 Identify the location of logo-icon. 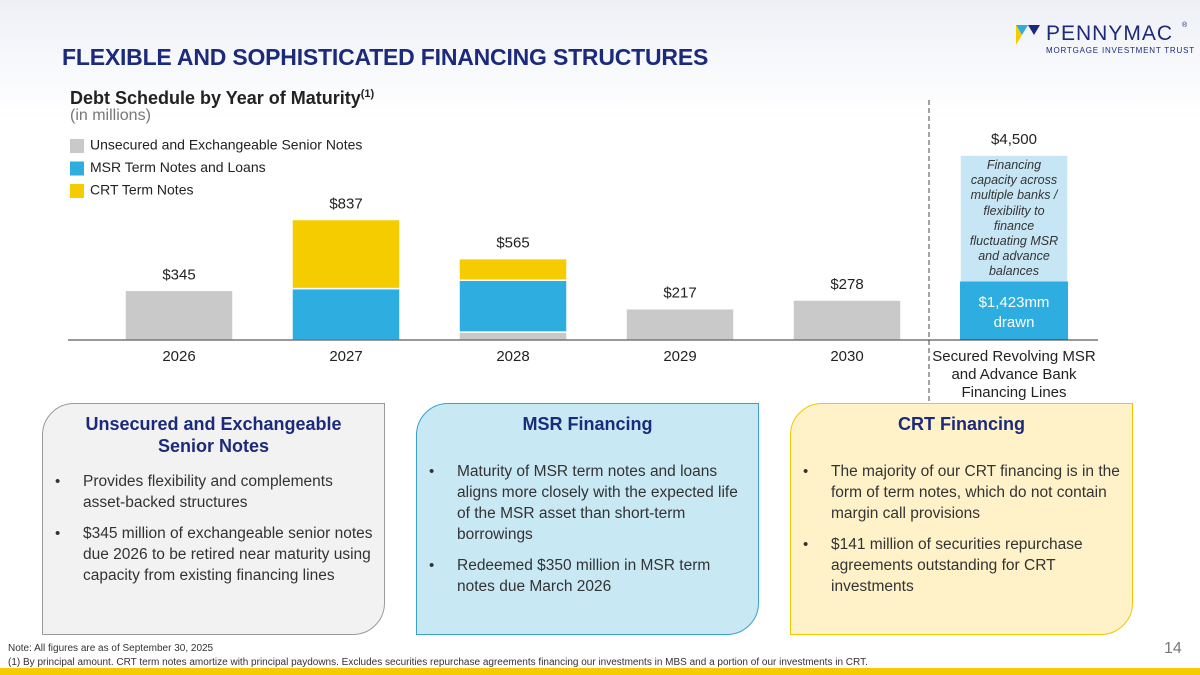
(1028, 35).